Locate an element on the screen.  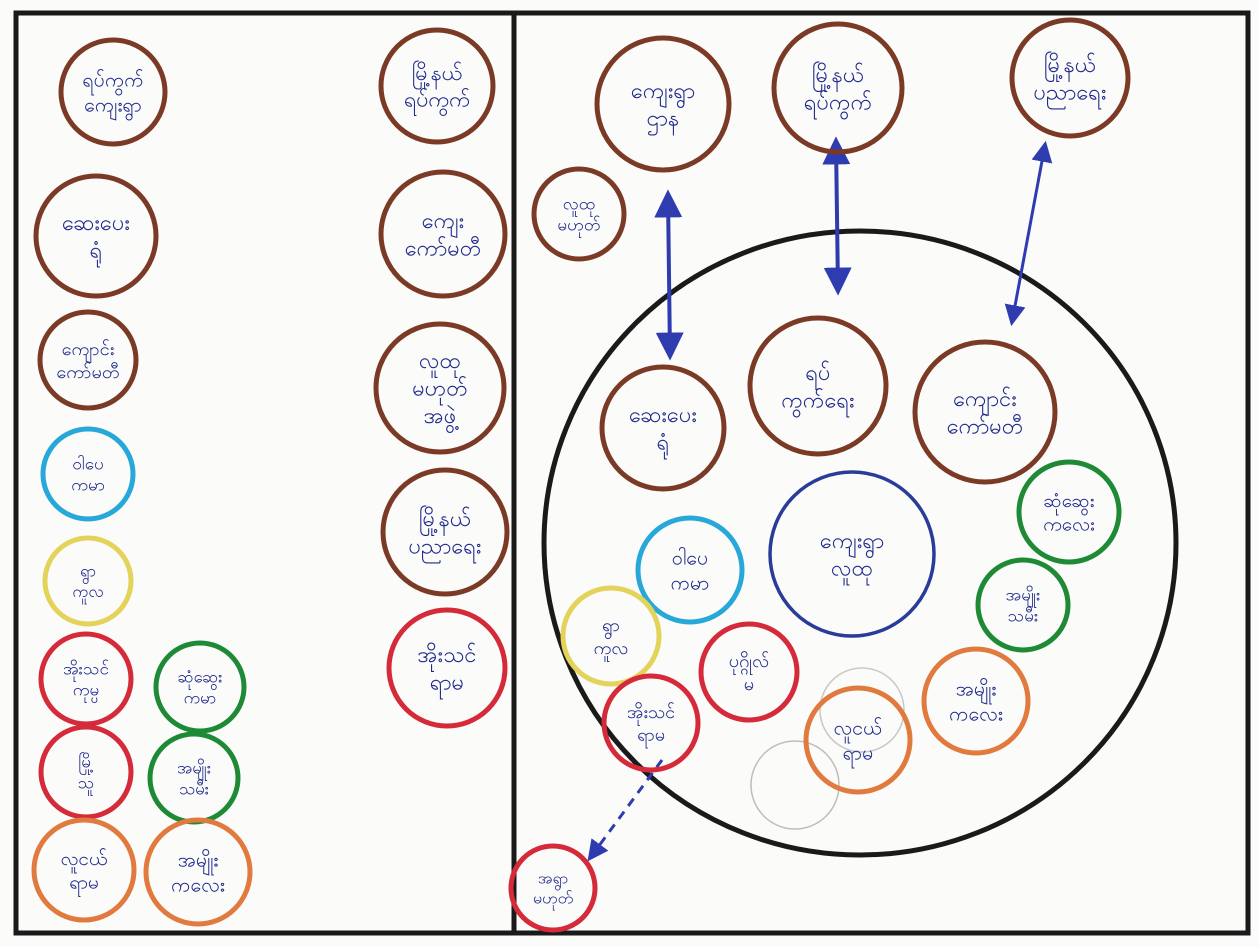
node-i4: ဆုံဆွေးကလေး is located at coordinates (1069, 512).